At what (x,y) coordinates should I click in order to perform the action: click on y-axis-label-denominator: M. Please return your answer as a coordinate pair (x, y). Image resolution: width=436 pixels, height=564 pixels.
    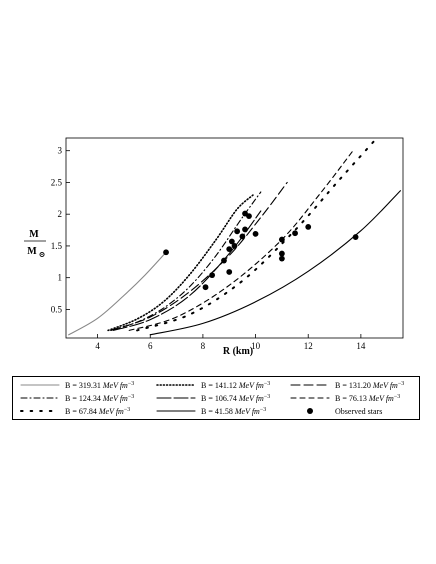
    Looking at the image, I should click on (32, 251).